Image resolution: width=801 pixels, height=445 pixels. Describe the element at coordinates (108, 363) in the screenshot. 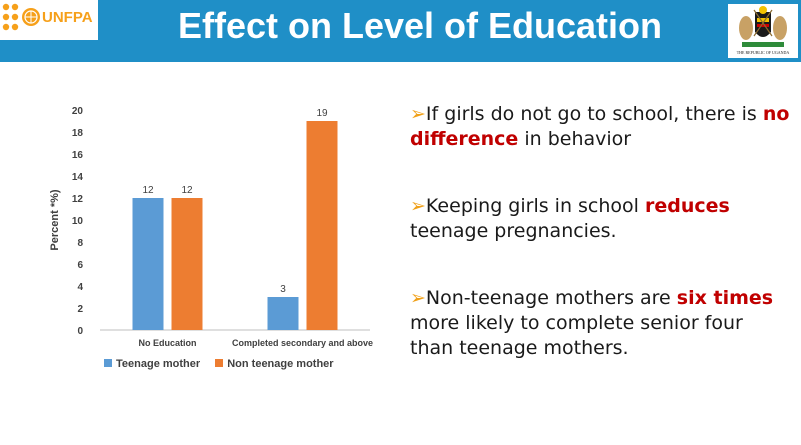

I see `legend-swatch-teenage` at that location.